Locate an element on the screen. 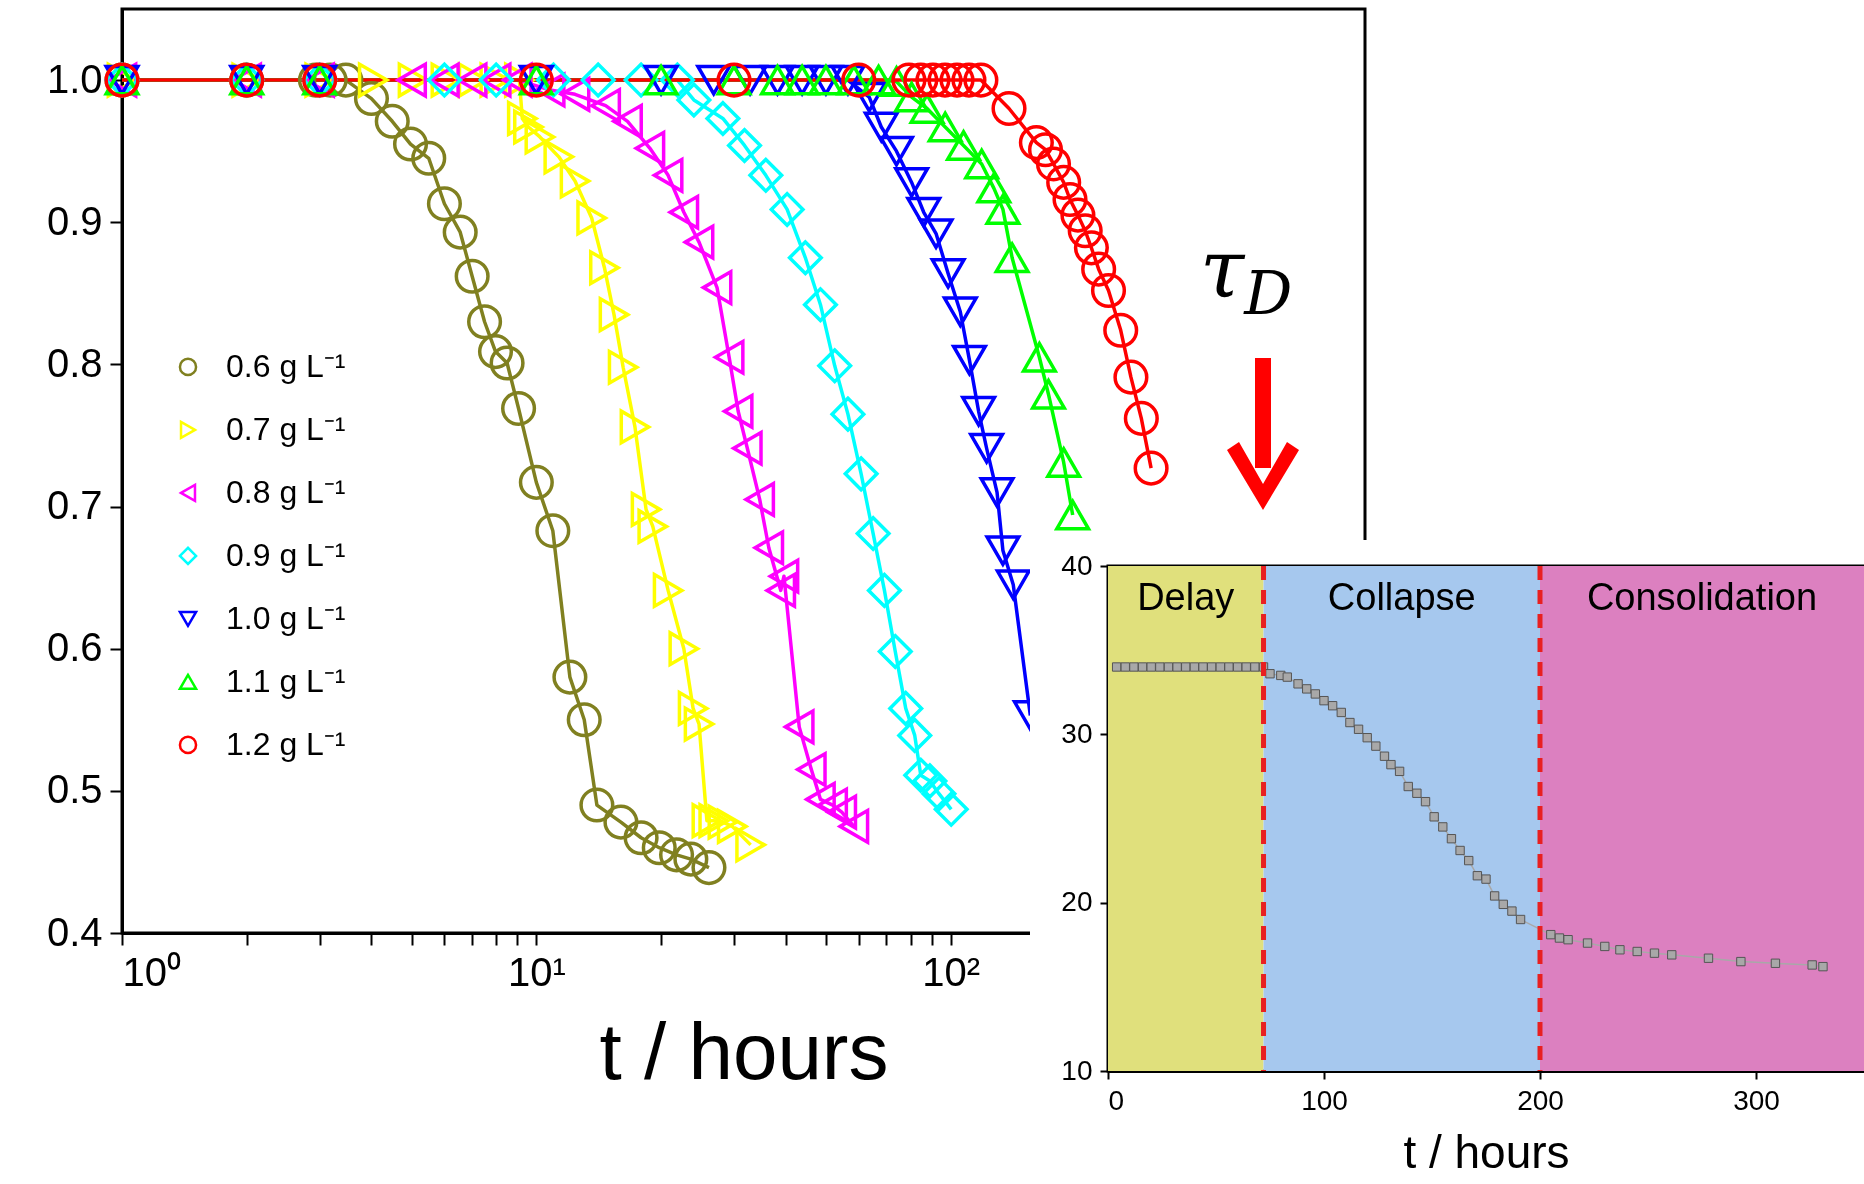 This screenshot has width=1864, height=1184. legend-label: 0.9 g L⁻¹ is located at coordinates (286, 554).